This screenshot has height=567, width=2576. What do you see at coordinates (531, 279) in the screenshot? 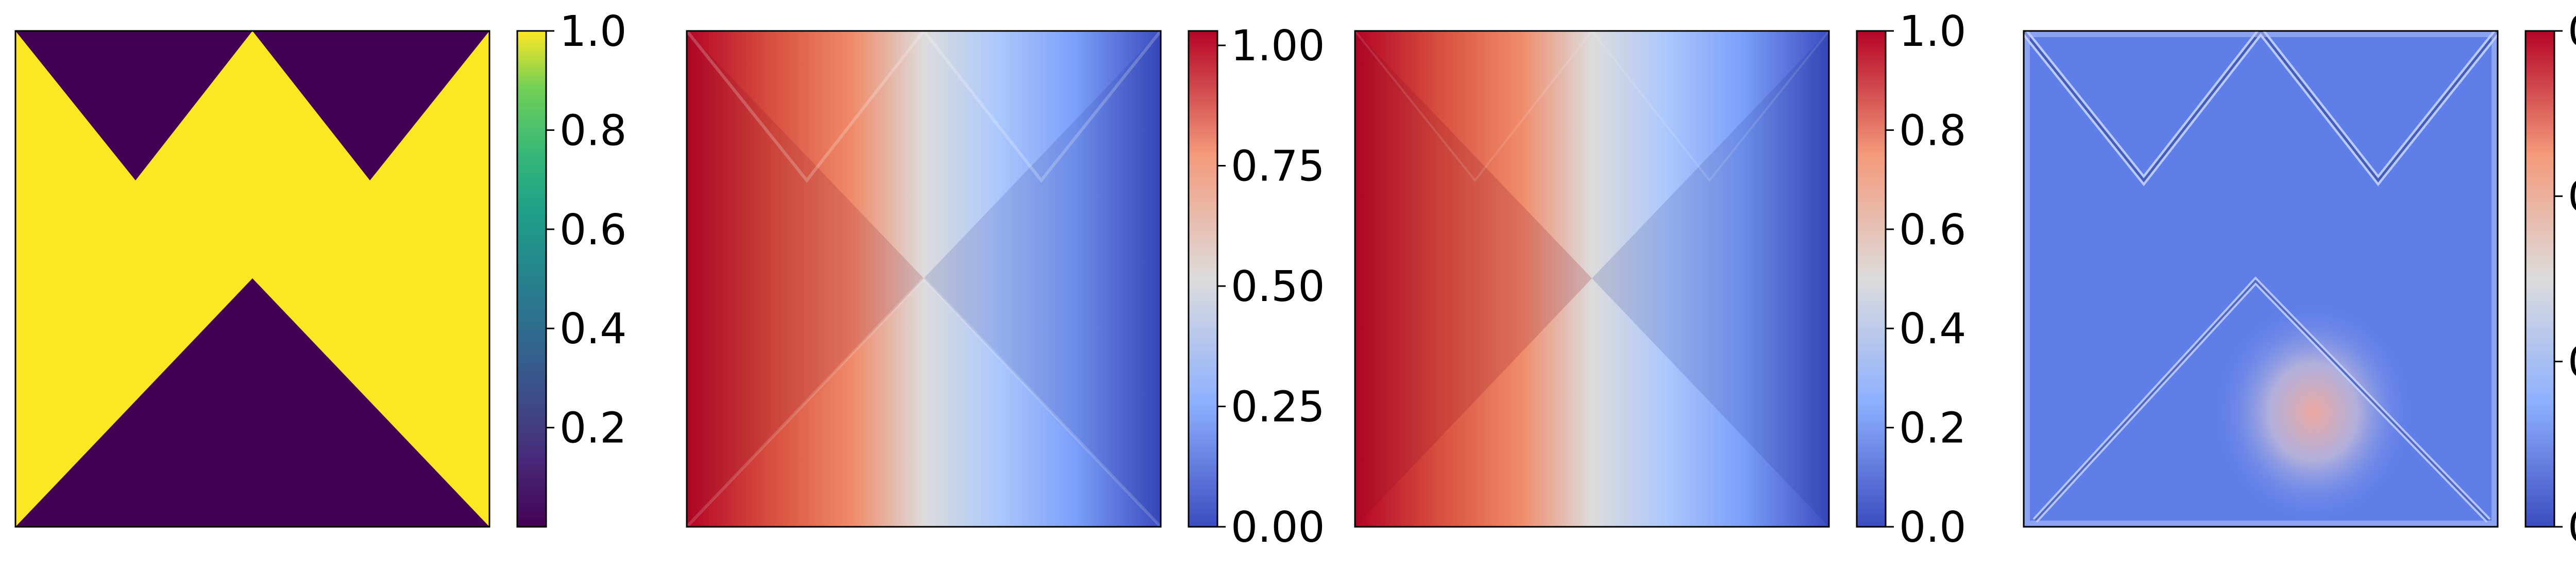
I see `colorbar-mask-fill` at bounding box center [531, 279].